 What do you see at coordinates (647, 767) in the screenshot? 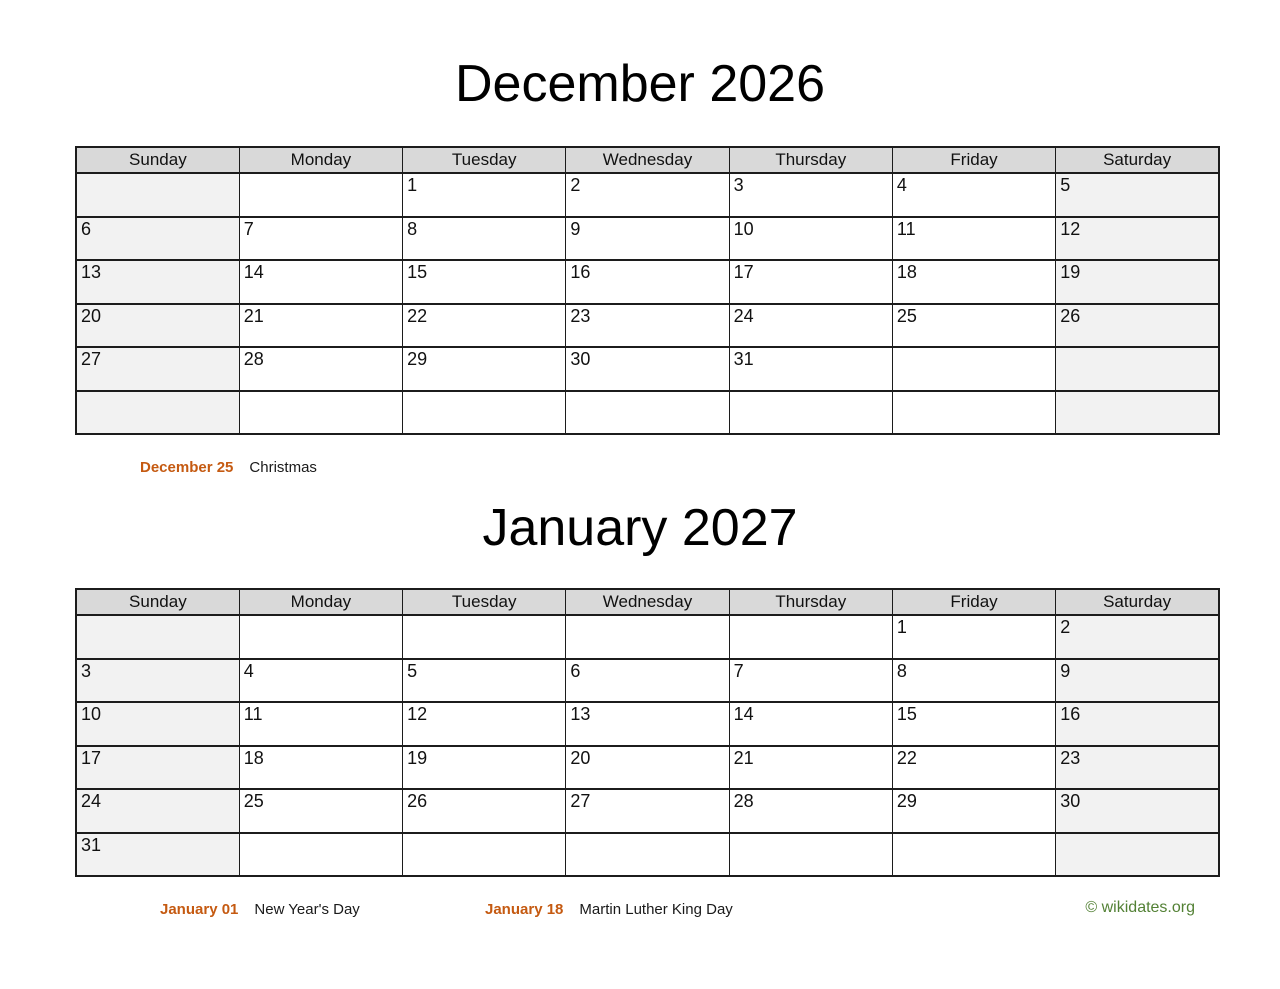
I see `week-row: 17 18 19 20 21 22 23` at bounding box center [647, 767].